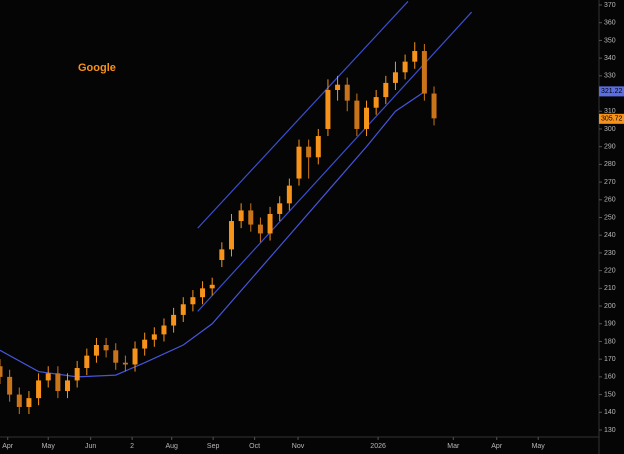 This screenshot has height=454, width=624. Describe the element at coordinates (610, 341) in the screenshot. I see `y-tick-label: 180` at that location.